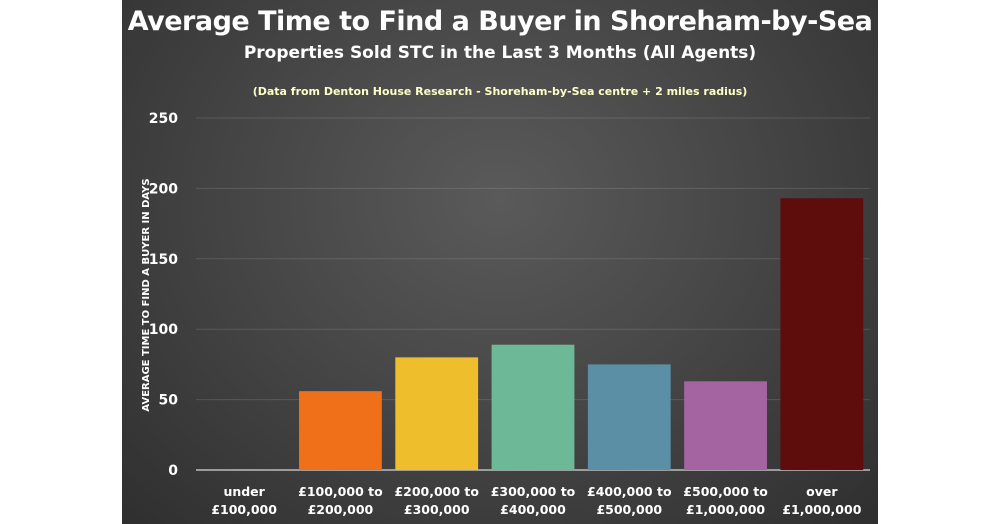  What do you see at coordinates (533, 491) in the screenshot?
I see `x-category-label: £300,000 to` at bounding box center [533, 491].